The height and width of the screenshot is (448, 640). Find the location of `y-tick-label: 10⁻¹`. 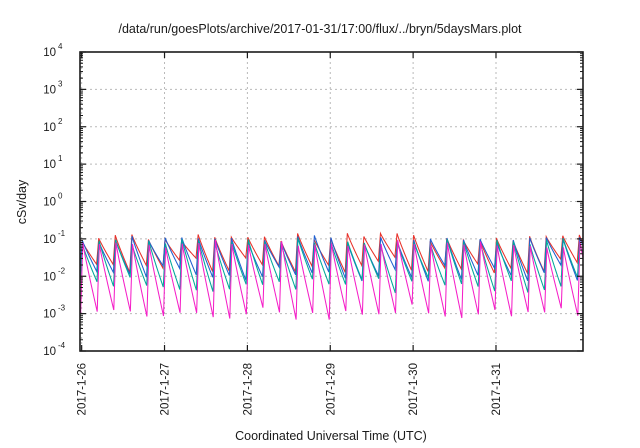

y-tick-label: 10⁻¹ is located at coordinates (54, 237).